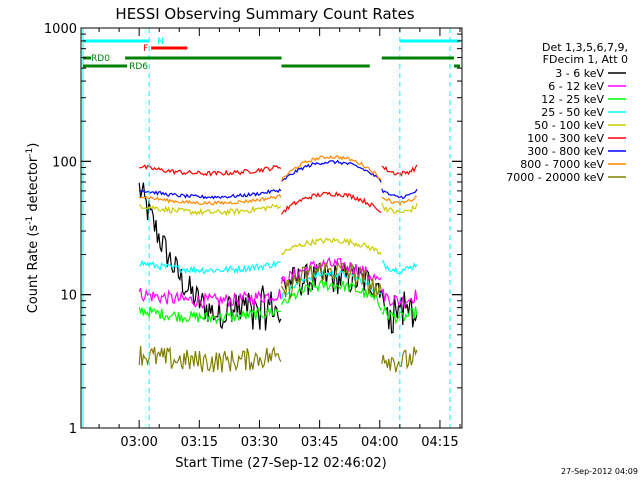  Describe the element at coordinates (319, 442) in the screenshot. I see `x-tick-label: 03:45` at that location.